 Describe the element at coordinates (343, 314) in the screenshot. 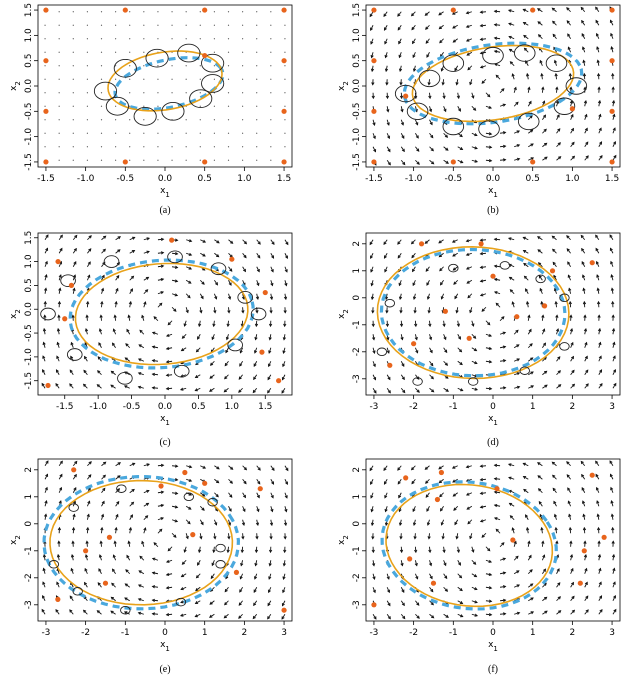

I see `y-axis-label: x2` at that location.